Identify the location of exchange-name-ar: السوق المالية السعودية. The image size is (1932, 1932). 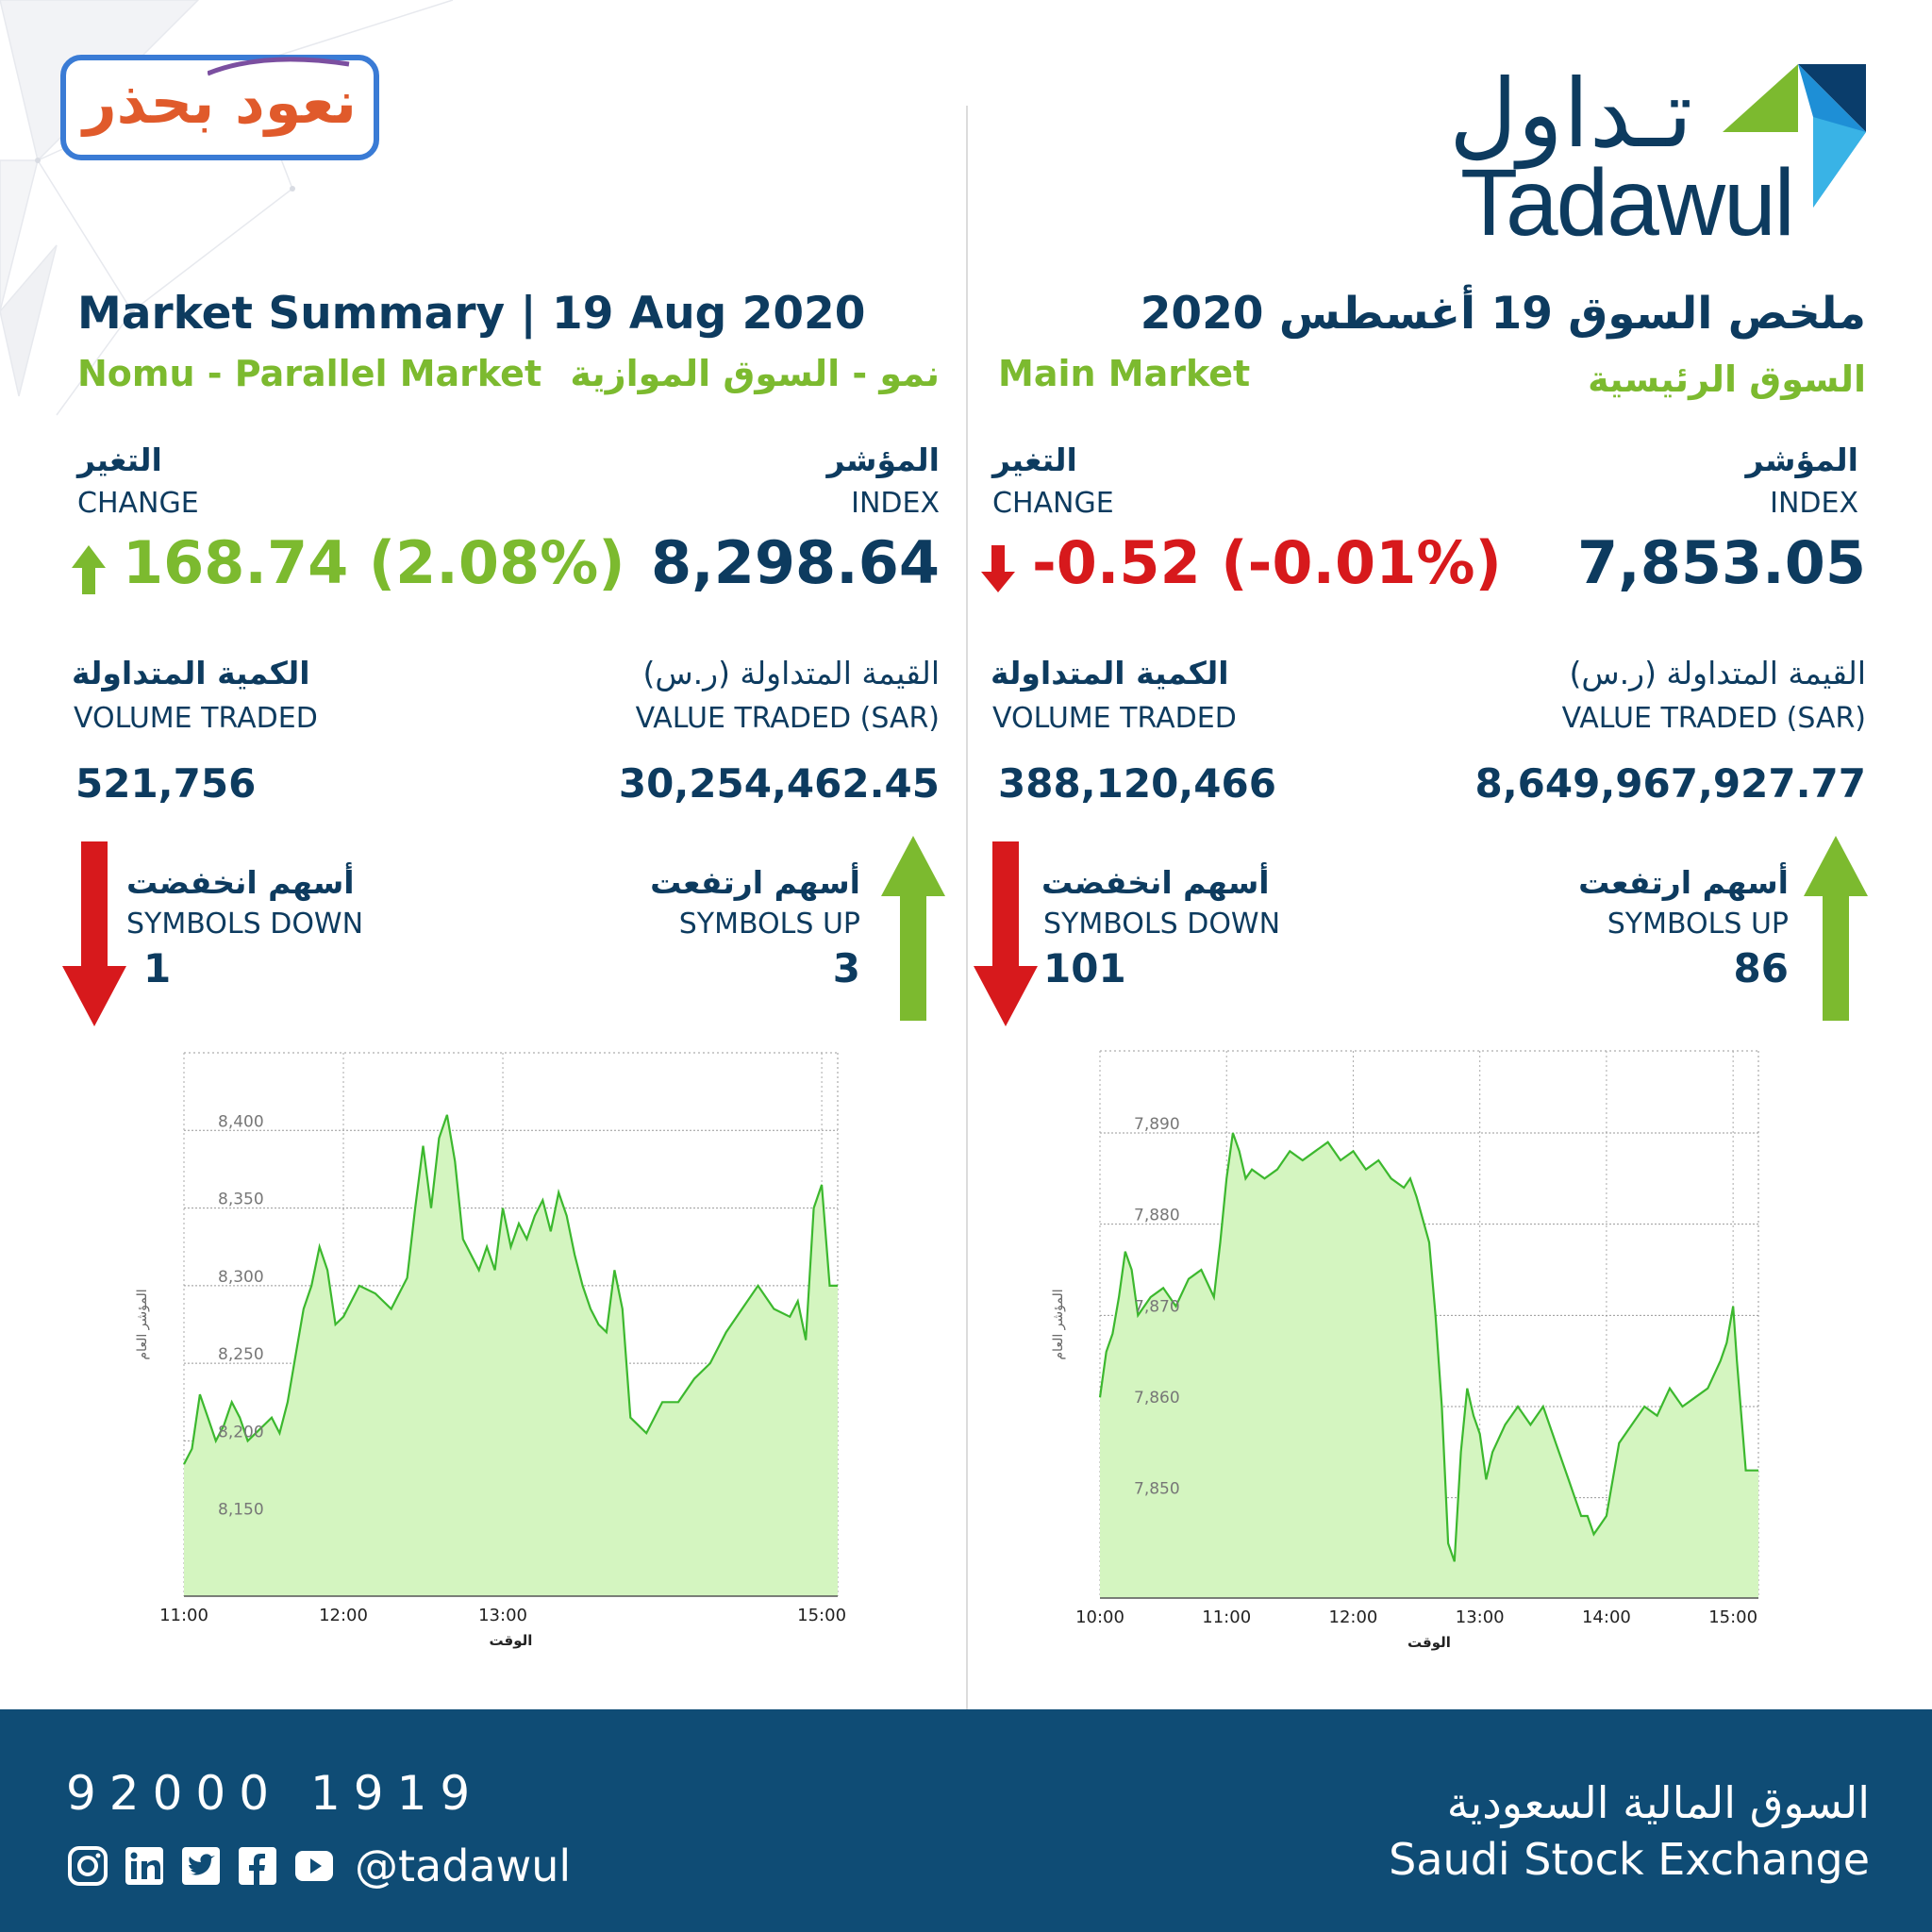
(1658, 1802).